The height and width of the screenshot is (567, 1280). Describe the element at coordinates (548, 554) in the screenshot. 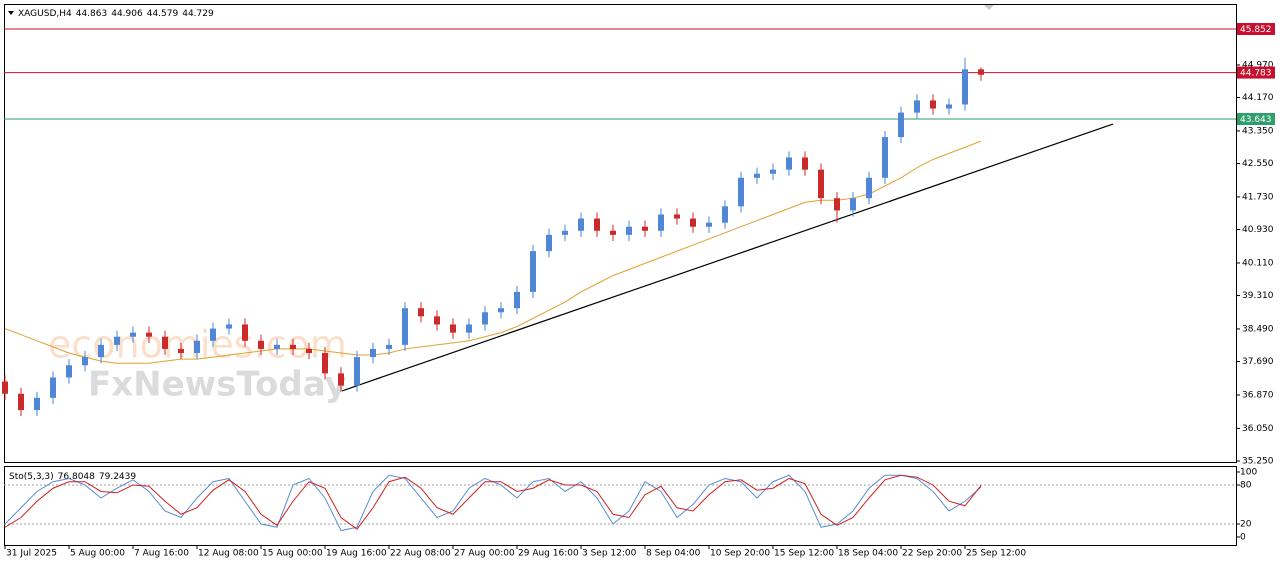

I see `x-tick-label: 29 Aug 16:00` at that location.